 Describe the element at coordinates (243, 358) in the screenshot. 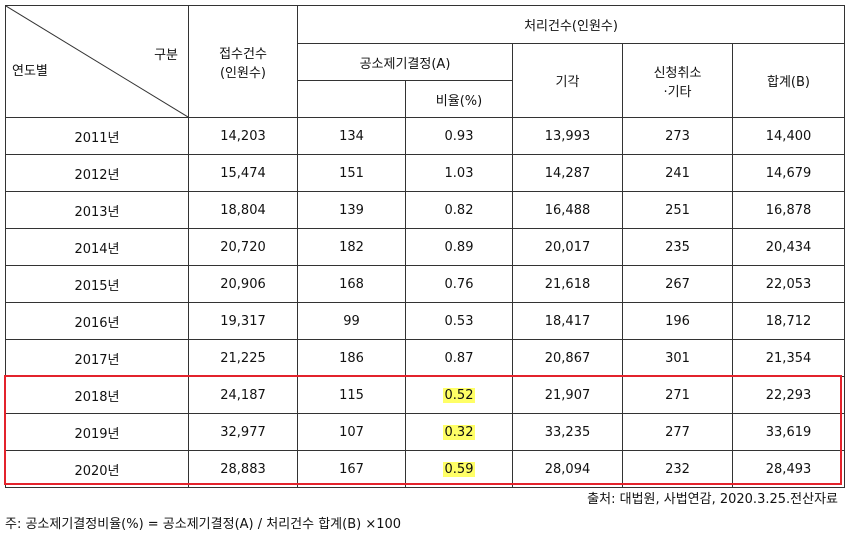

I see `cell-received: 21,225` at that location.